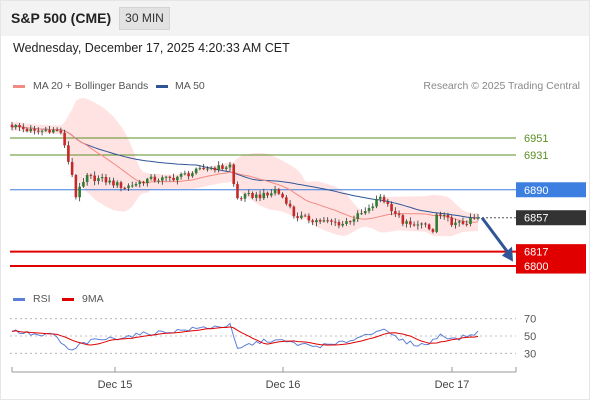 The height and width of the screenshot is (400, 590). Describe the element at coordinates (162, 86) in the screenshot. I see `ma50-legend-swatch` at that location.